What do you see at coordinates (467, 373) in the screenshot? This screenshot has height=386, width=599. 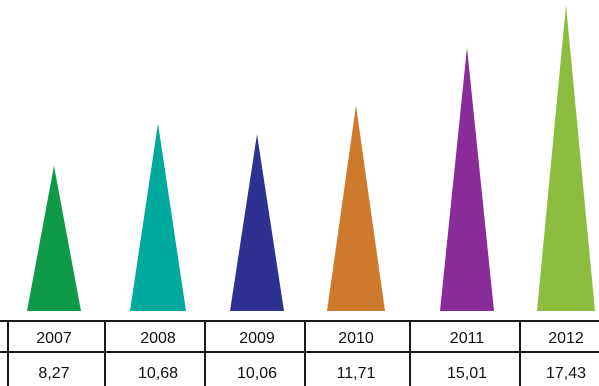 I see `value-label-2011: 15,01` at bounding box center [467, 373].